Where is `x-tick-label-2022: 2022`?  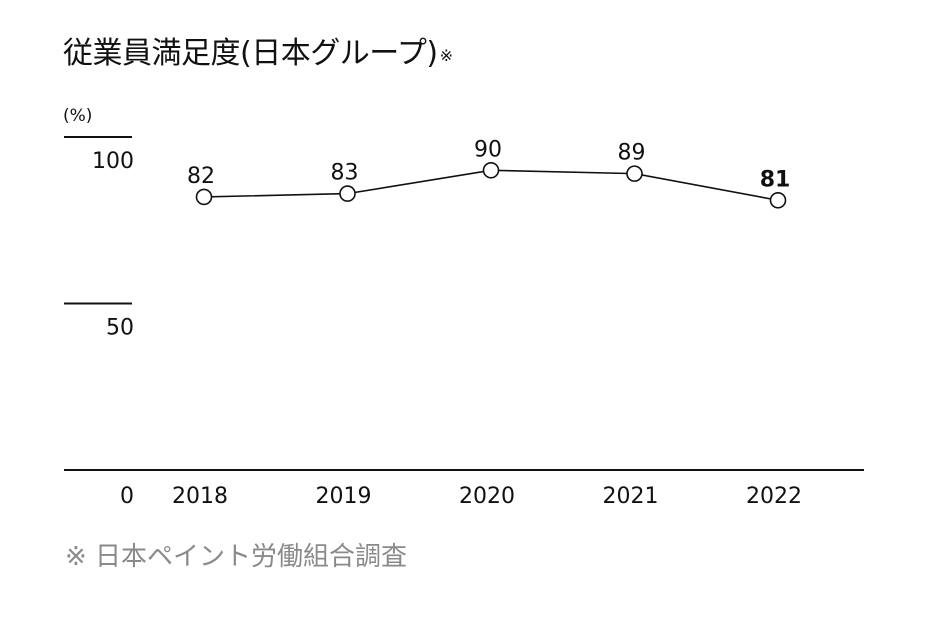
x-tick-label-2022: 2022 is located at coordinates (774, 496).